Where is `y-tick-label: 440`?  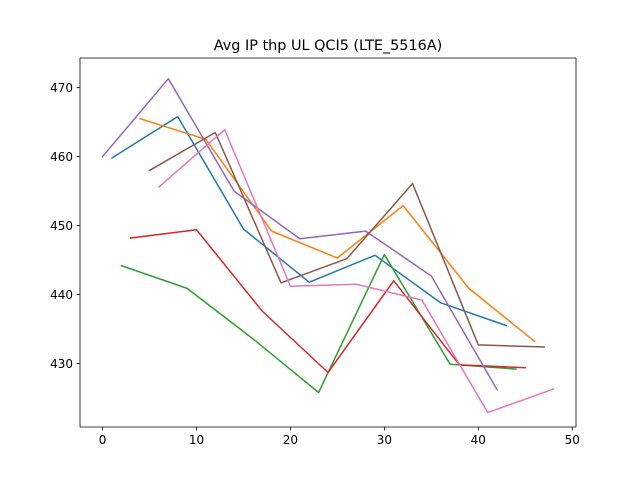 y-tick-label: 440 is located at coordinates (61, 295).